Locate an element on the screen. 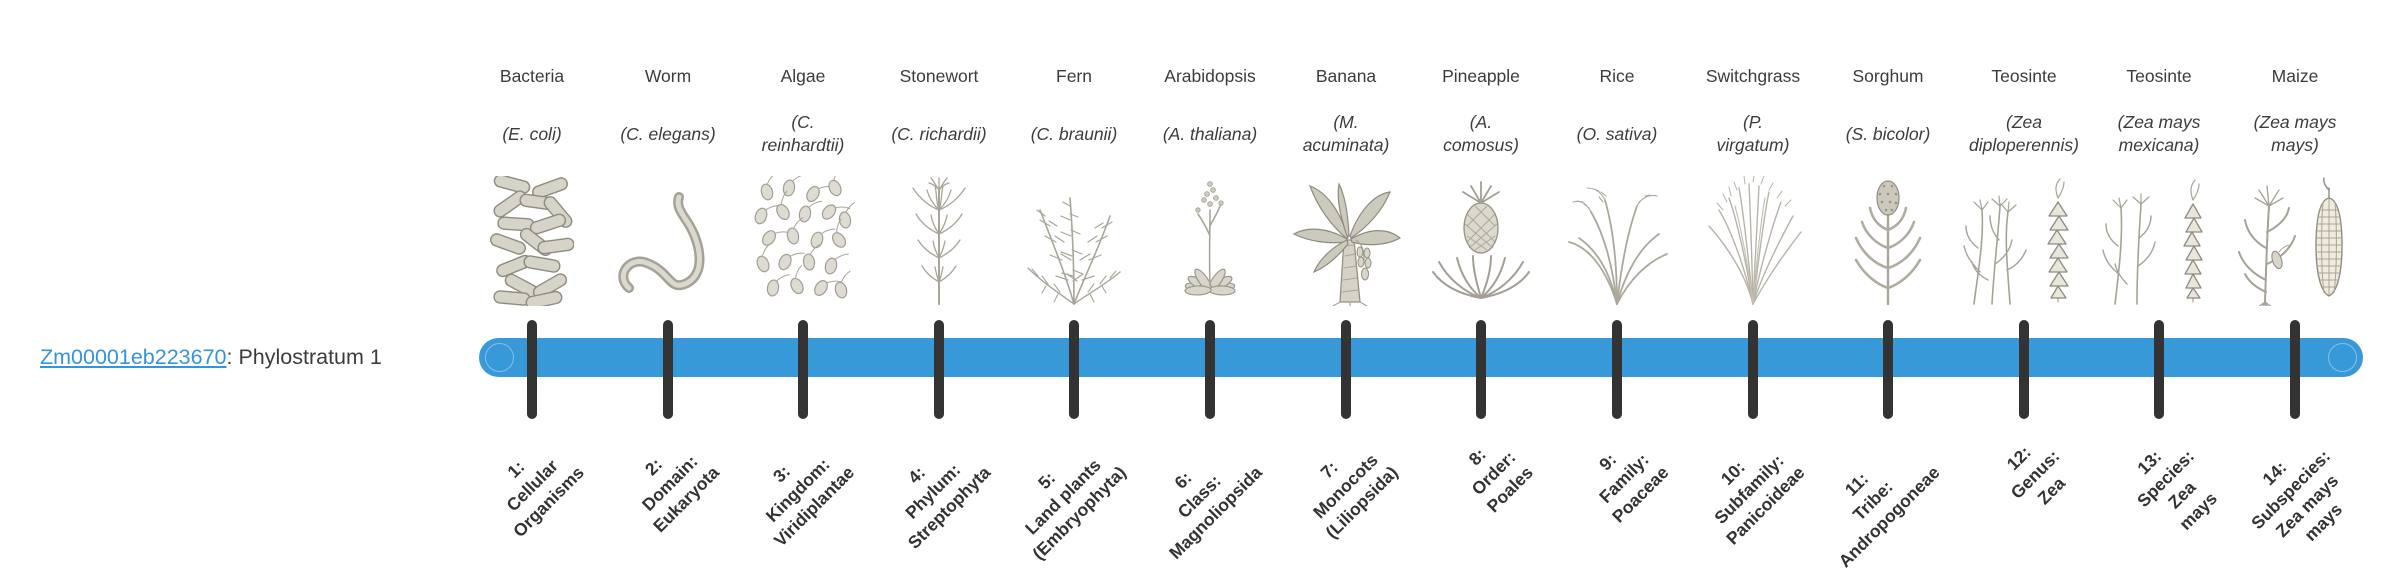  organism-common-name: Maize is located at coordinates (2295, 76).